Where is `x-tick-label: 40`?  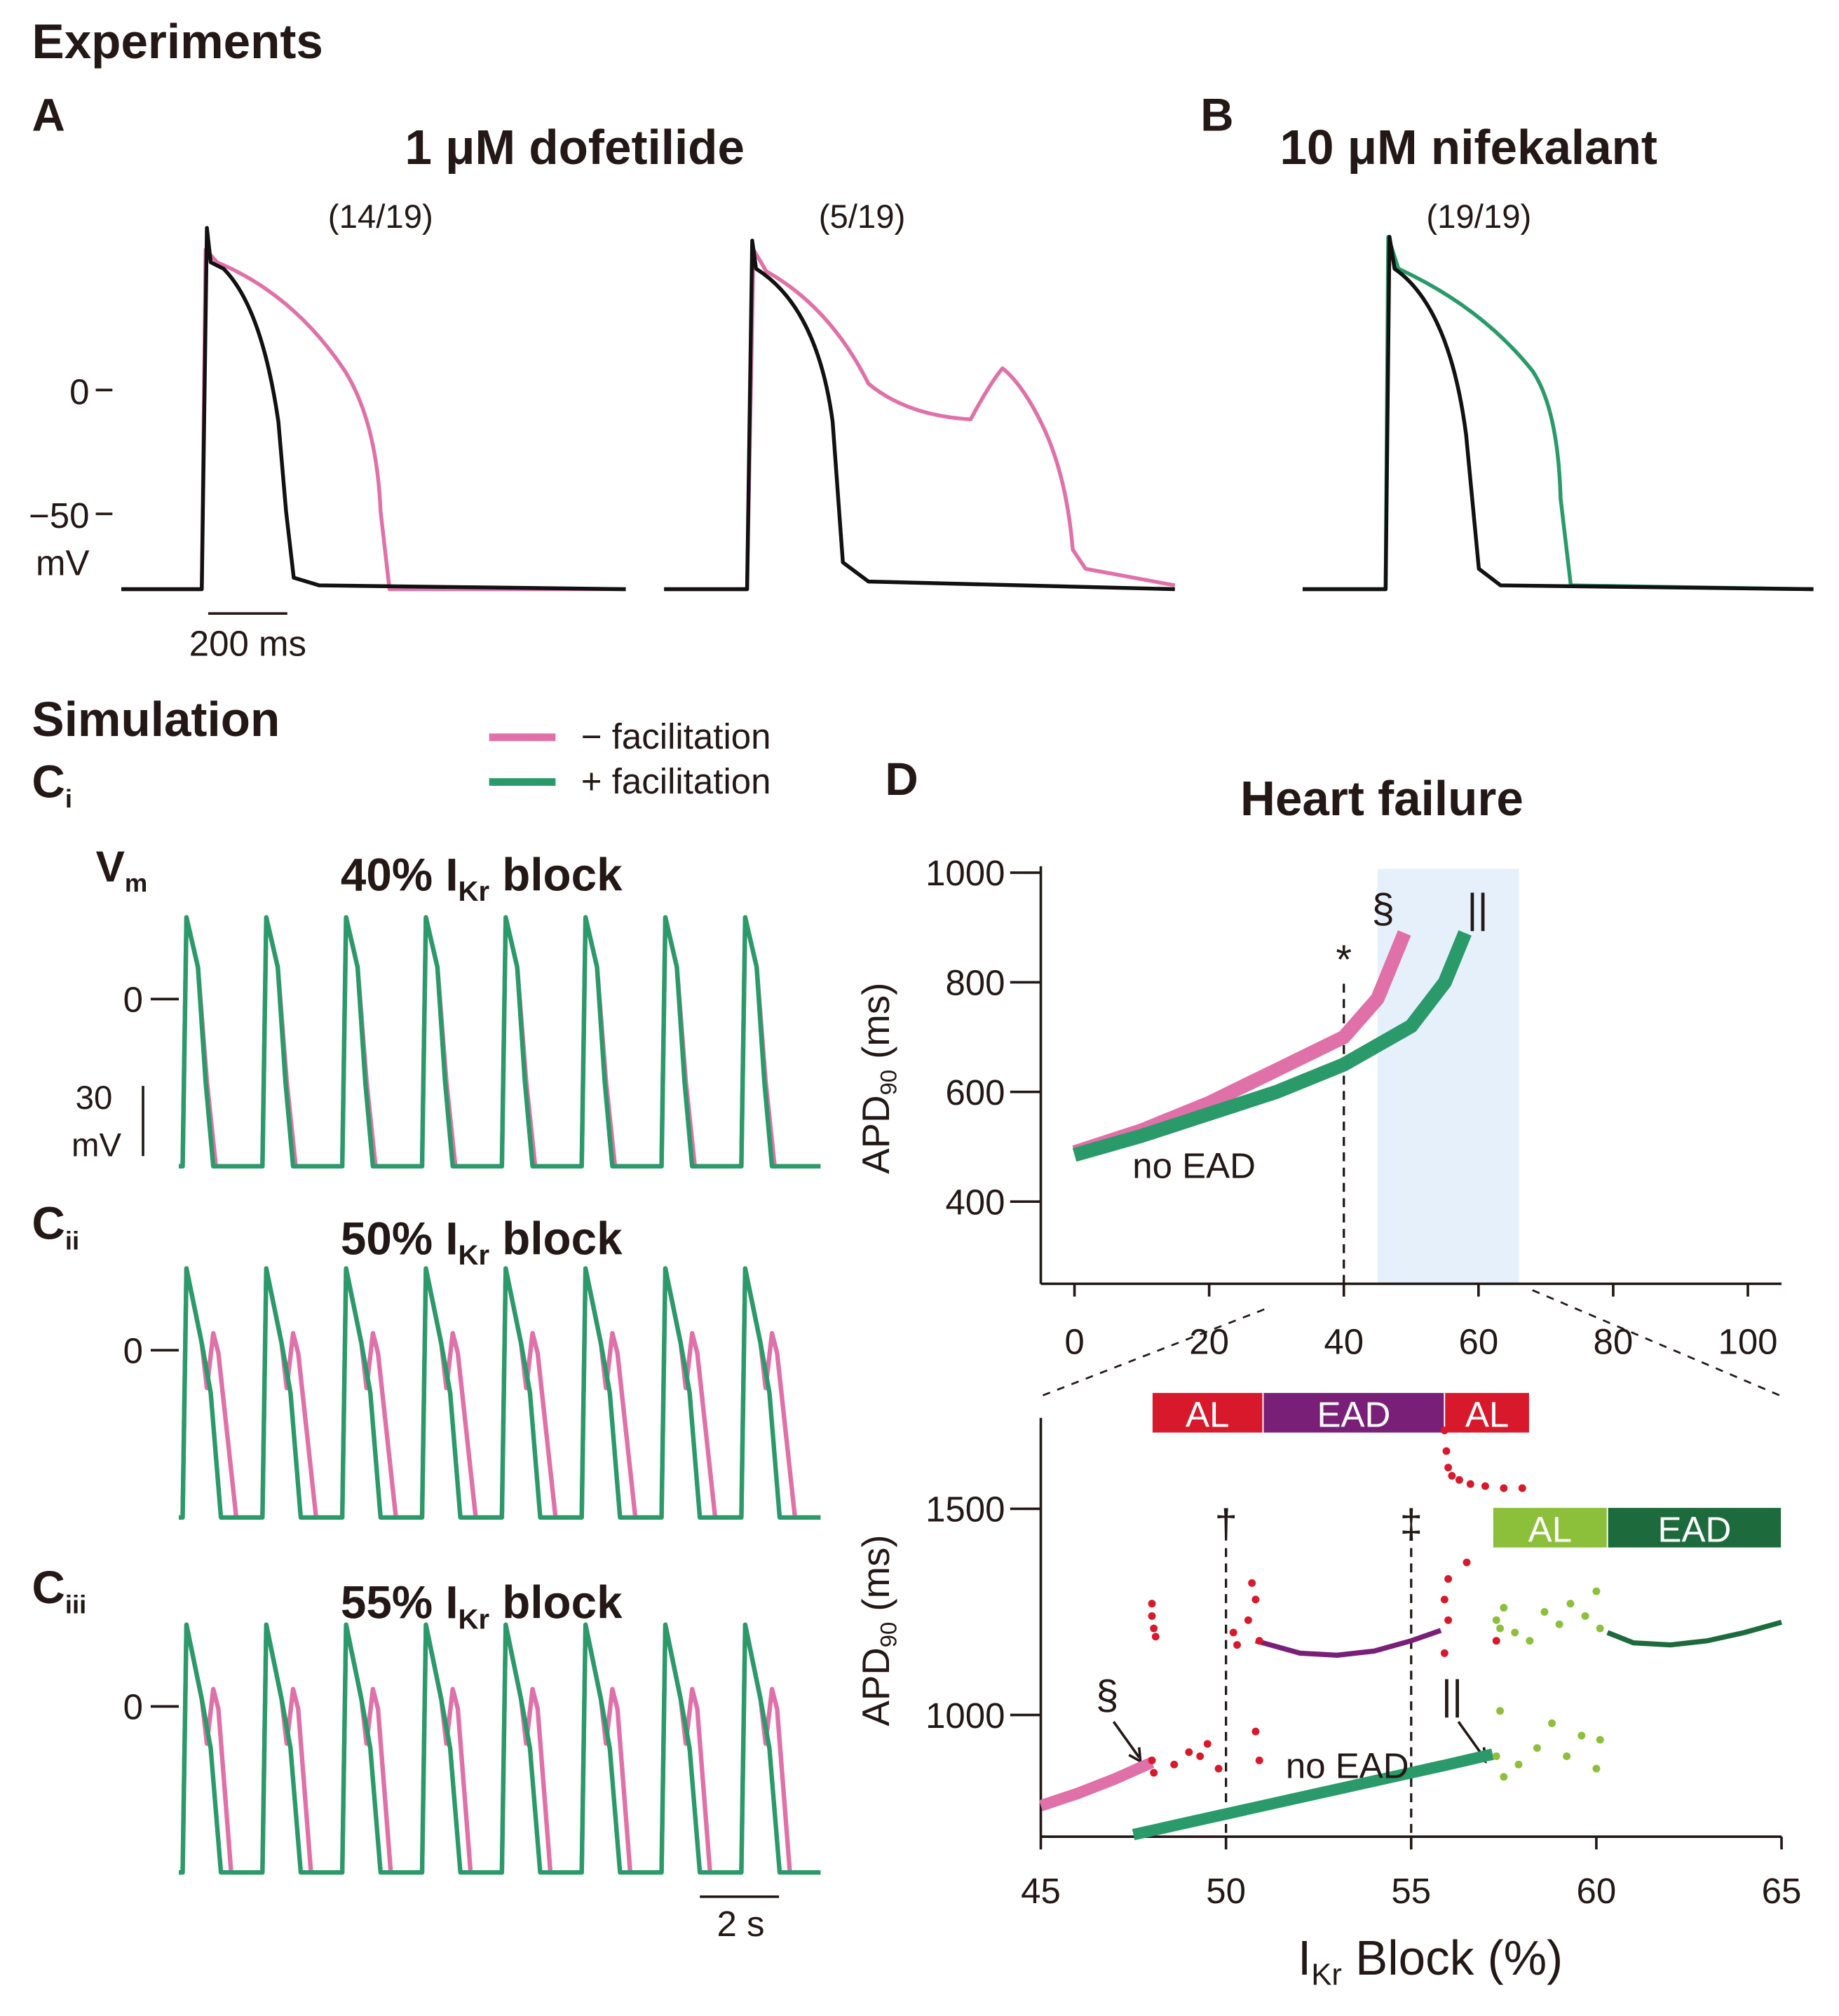
x-tick-label: 40 is located at coordinates (1344, 1342).